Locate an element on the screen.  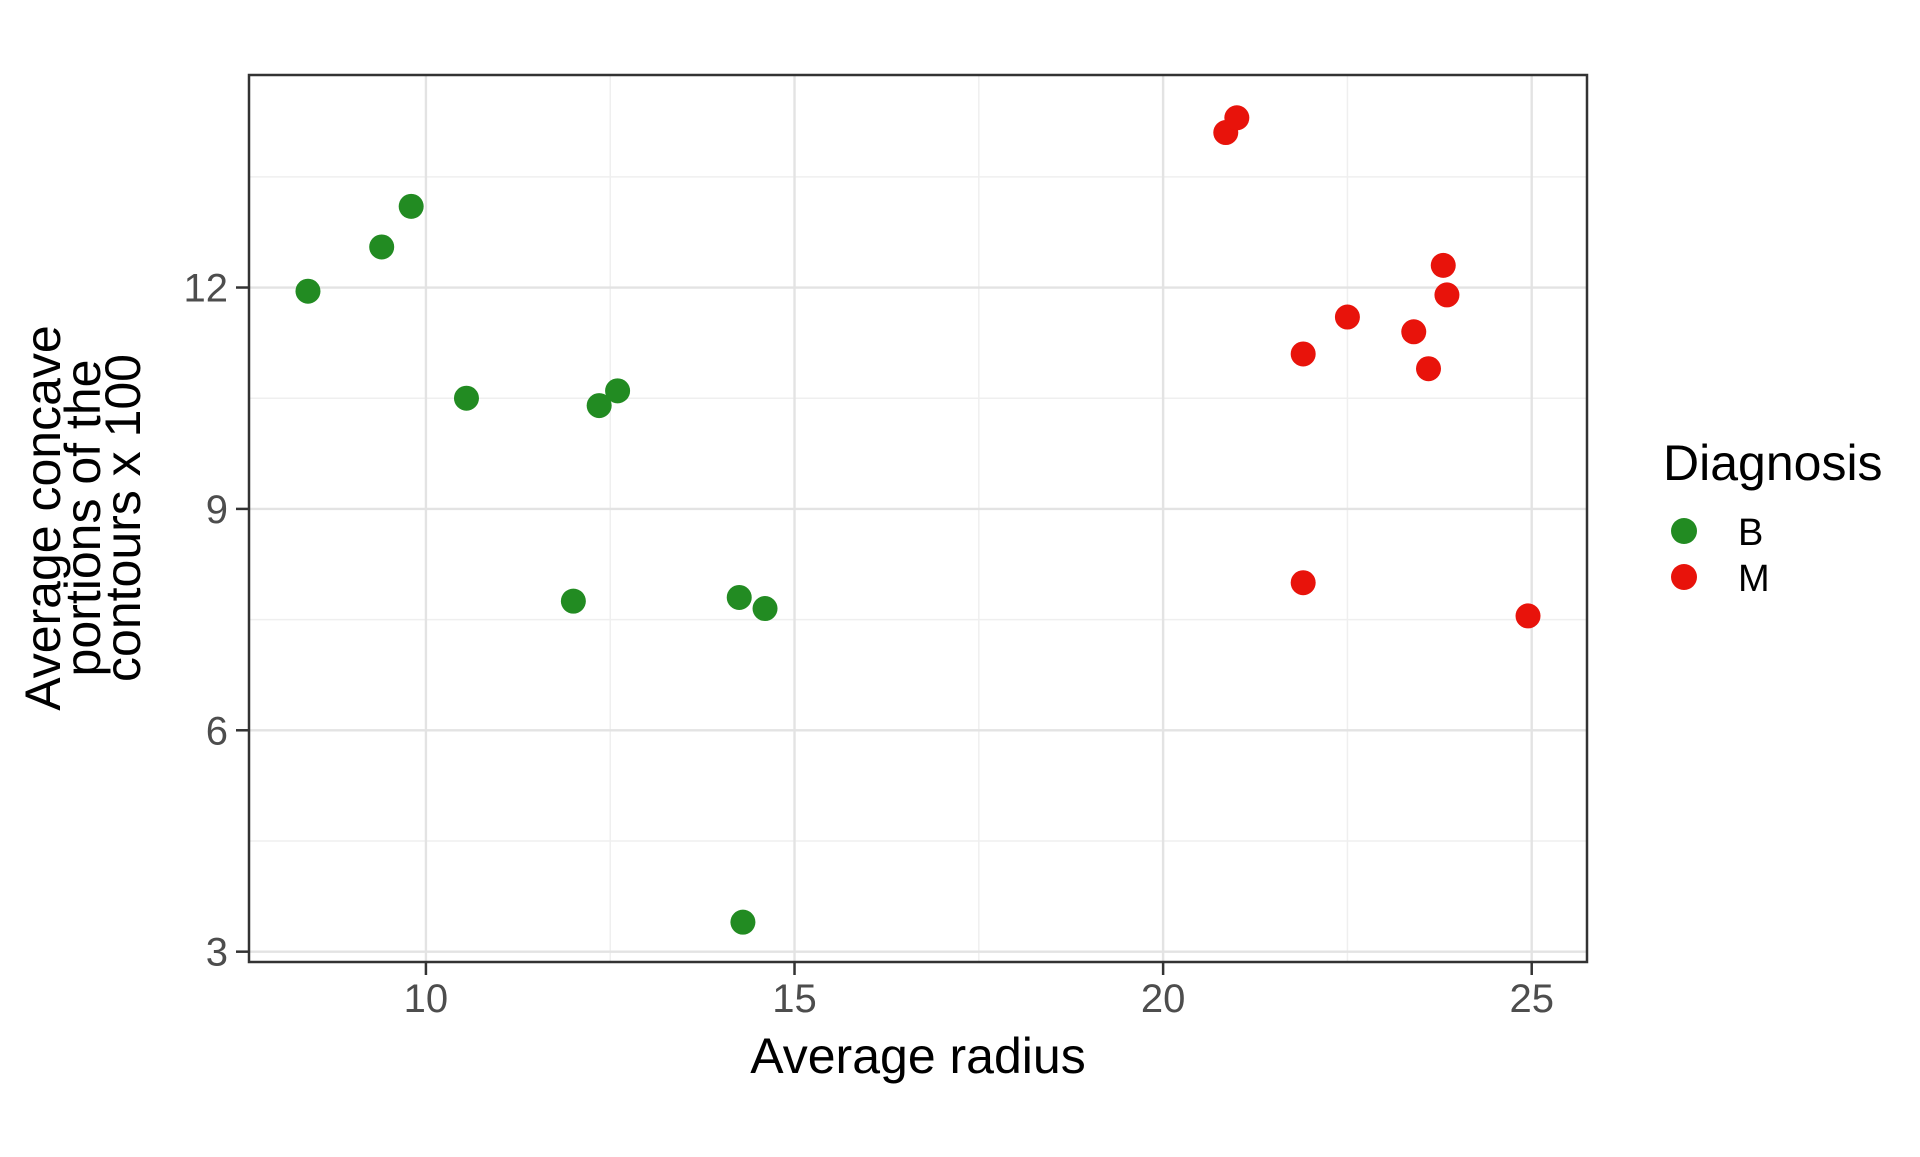
x-tick-label: 25 is located at coordinates (1531, 999).